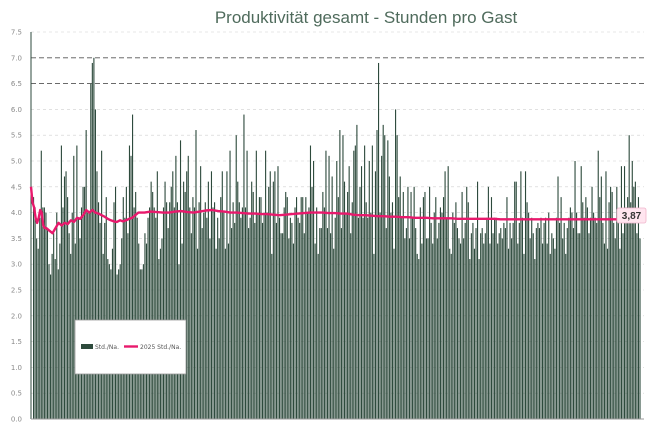  I want to click on y-tick-label: 4.0, so click(16, 213).